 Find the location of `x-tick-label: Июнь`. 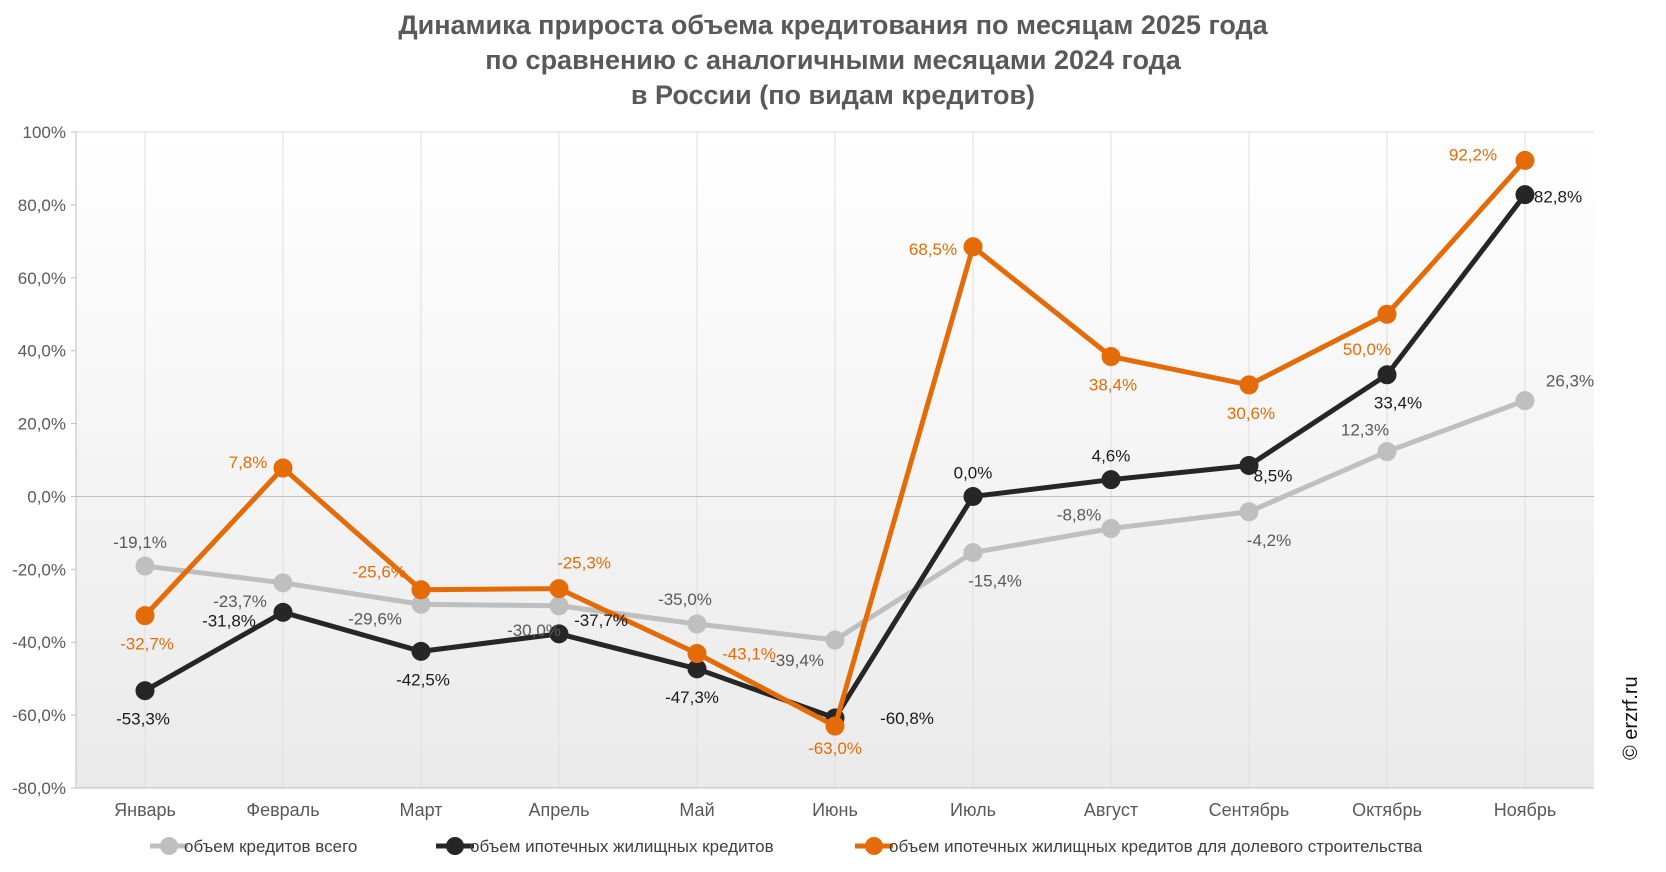

x-tick-label: Июнь is located at coordinates (835, 810).